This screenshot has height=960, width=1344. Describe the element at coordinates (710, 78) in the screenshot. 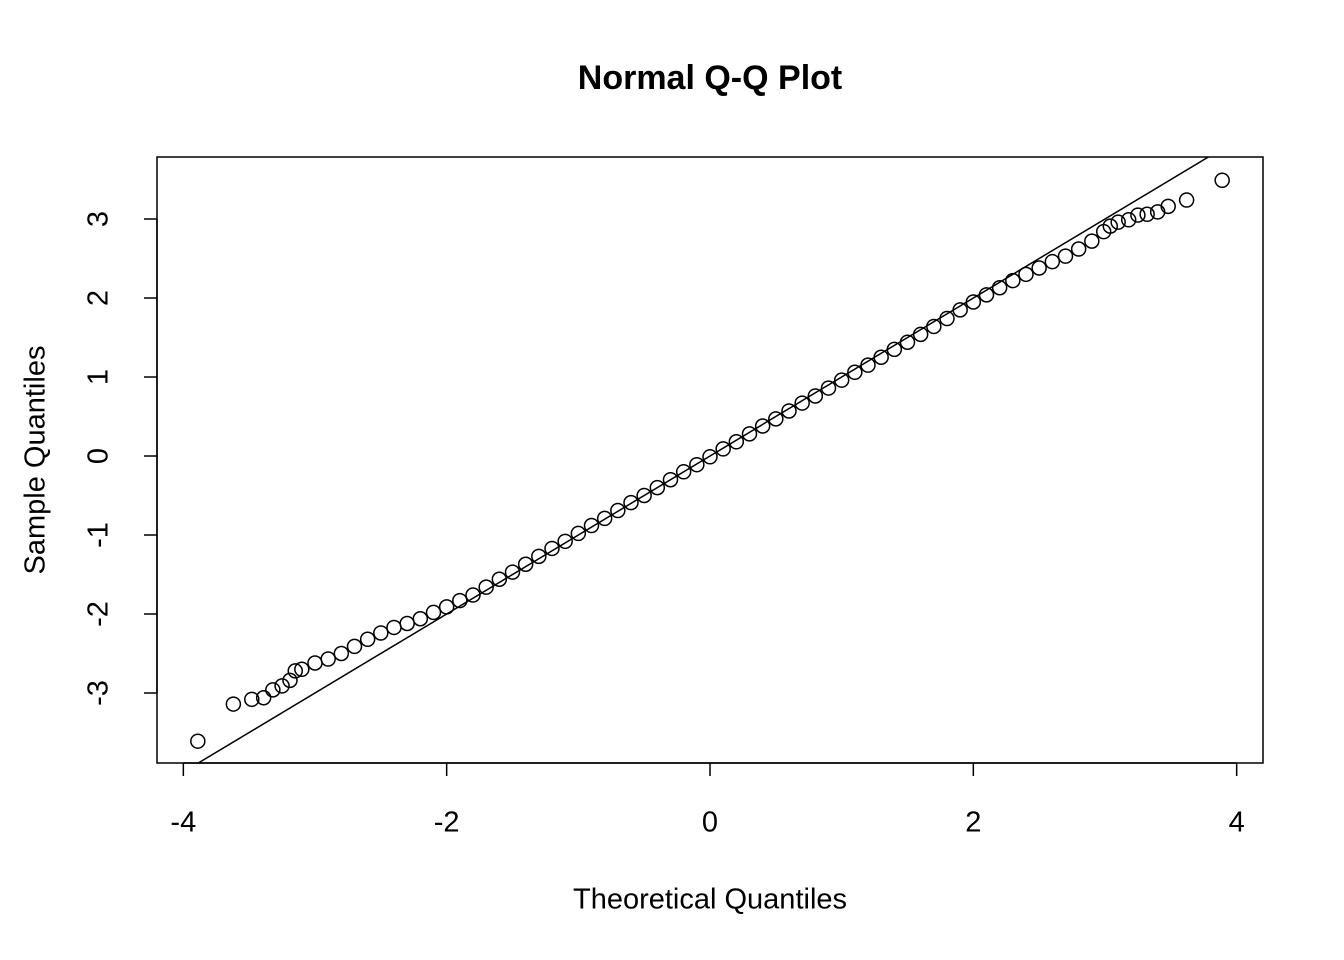

I see `chart-title: Normal Q-Q Plot` at that location.